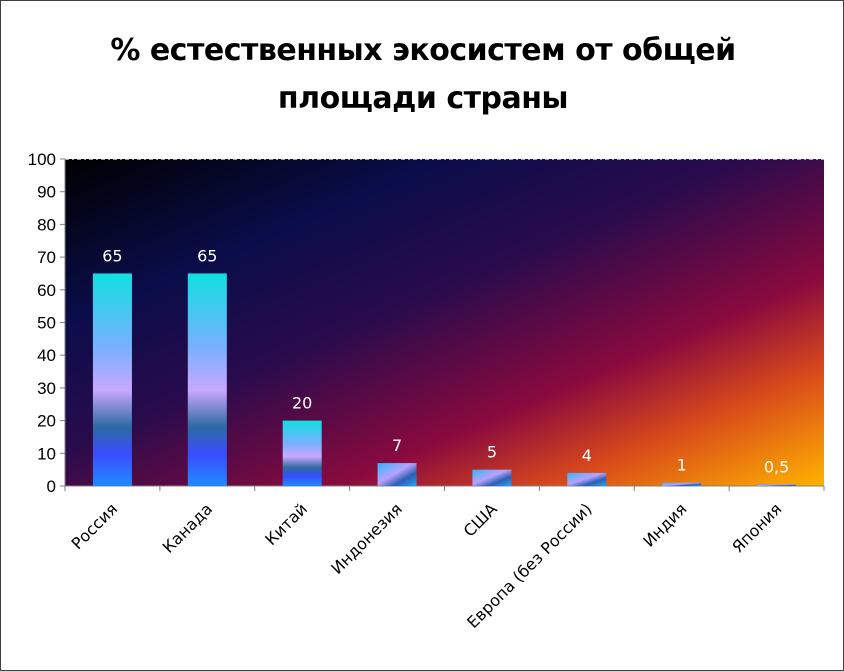  Describe the element at coordinates (492, 452) in the screenshot. I see `data-label: 5` at that location.